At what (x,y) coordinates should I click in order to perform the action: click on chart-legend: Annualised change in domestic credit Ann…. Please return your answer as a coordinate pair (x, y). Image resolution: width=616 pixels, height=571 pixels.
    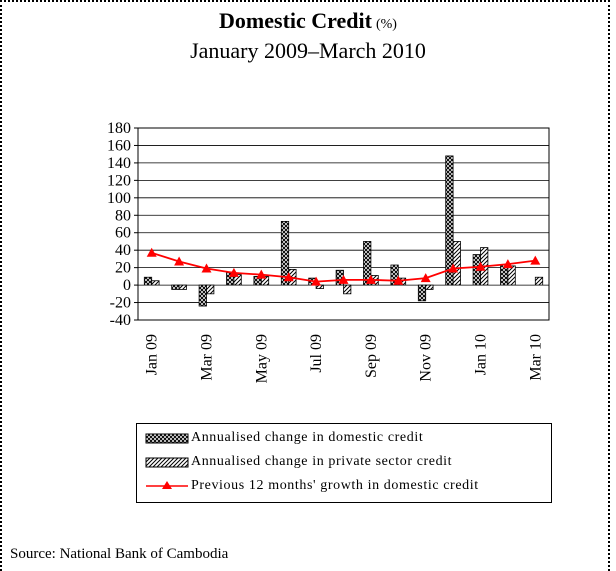
    Looking at the image, I should click on (344, 463).